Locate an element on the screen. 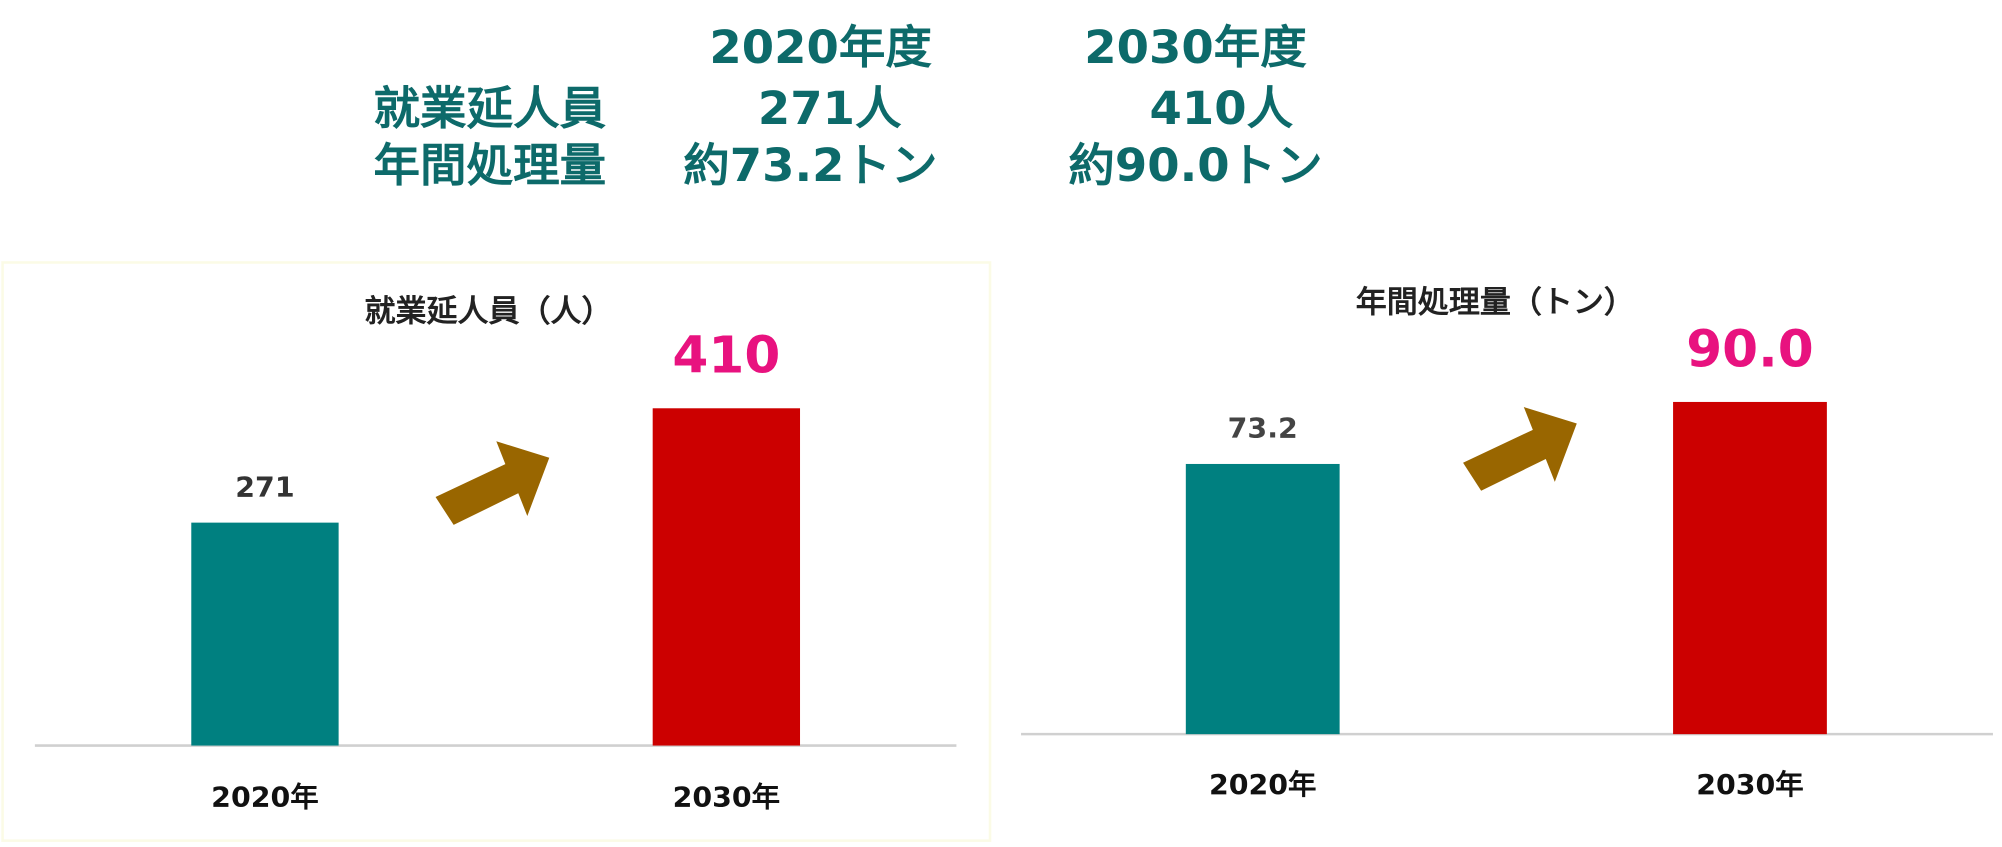 The image size is (2002, 847). row-value: 約90.0トン is located at coordinates (1195, 164).